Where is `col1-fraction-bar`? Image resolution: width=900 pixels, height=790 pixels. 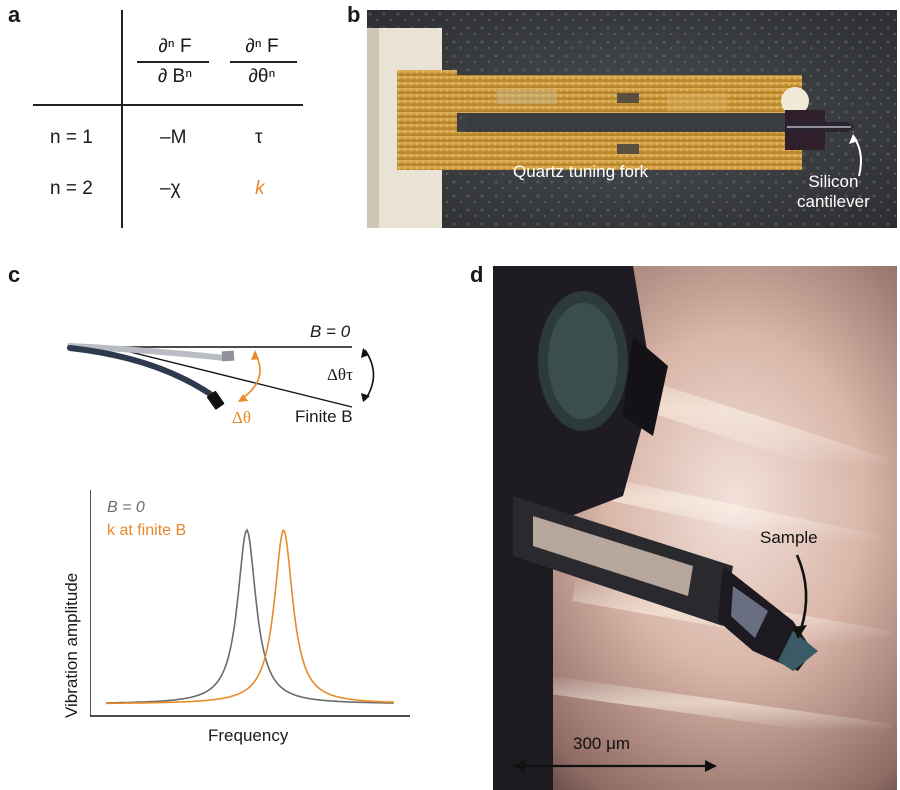 col1-fraction-bar is located at coordinates (173, 62).